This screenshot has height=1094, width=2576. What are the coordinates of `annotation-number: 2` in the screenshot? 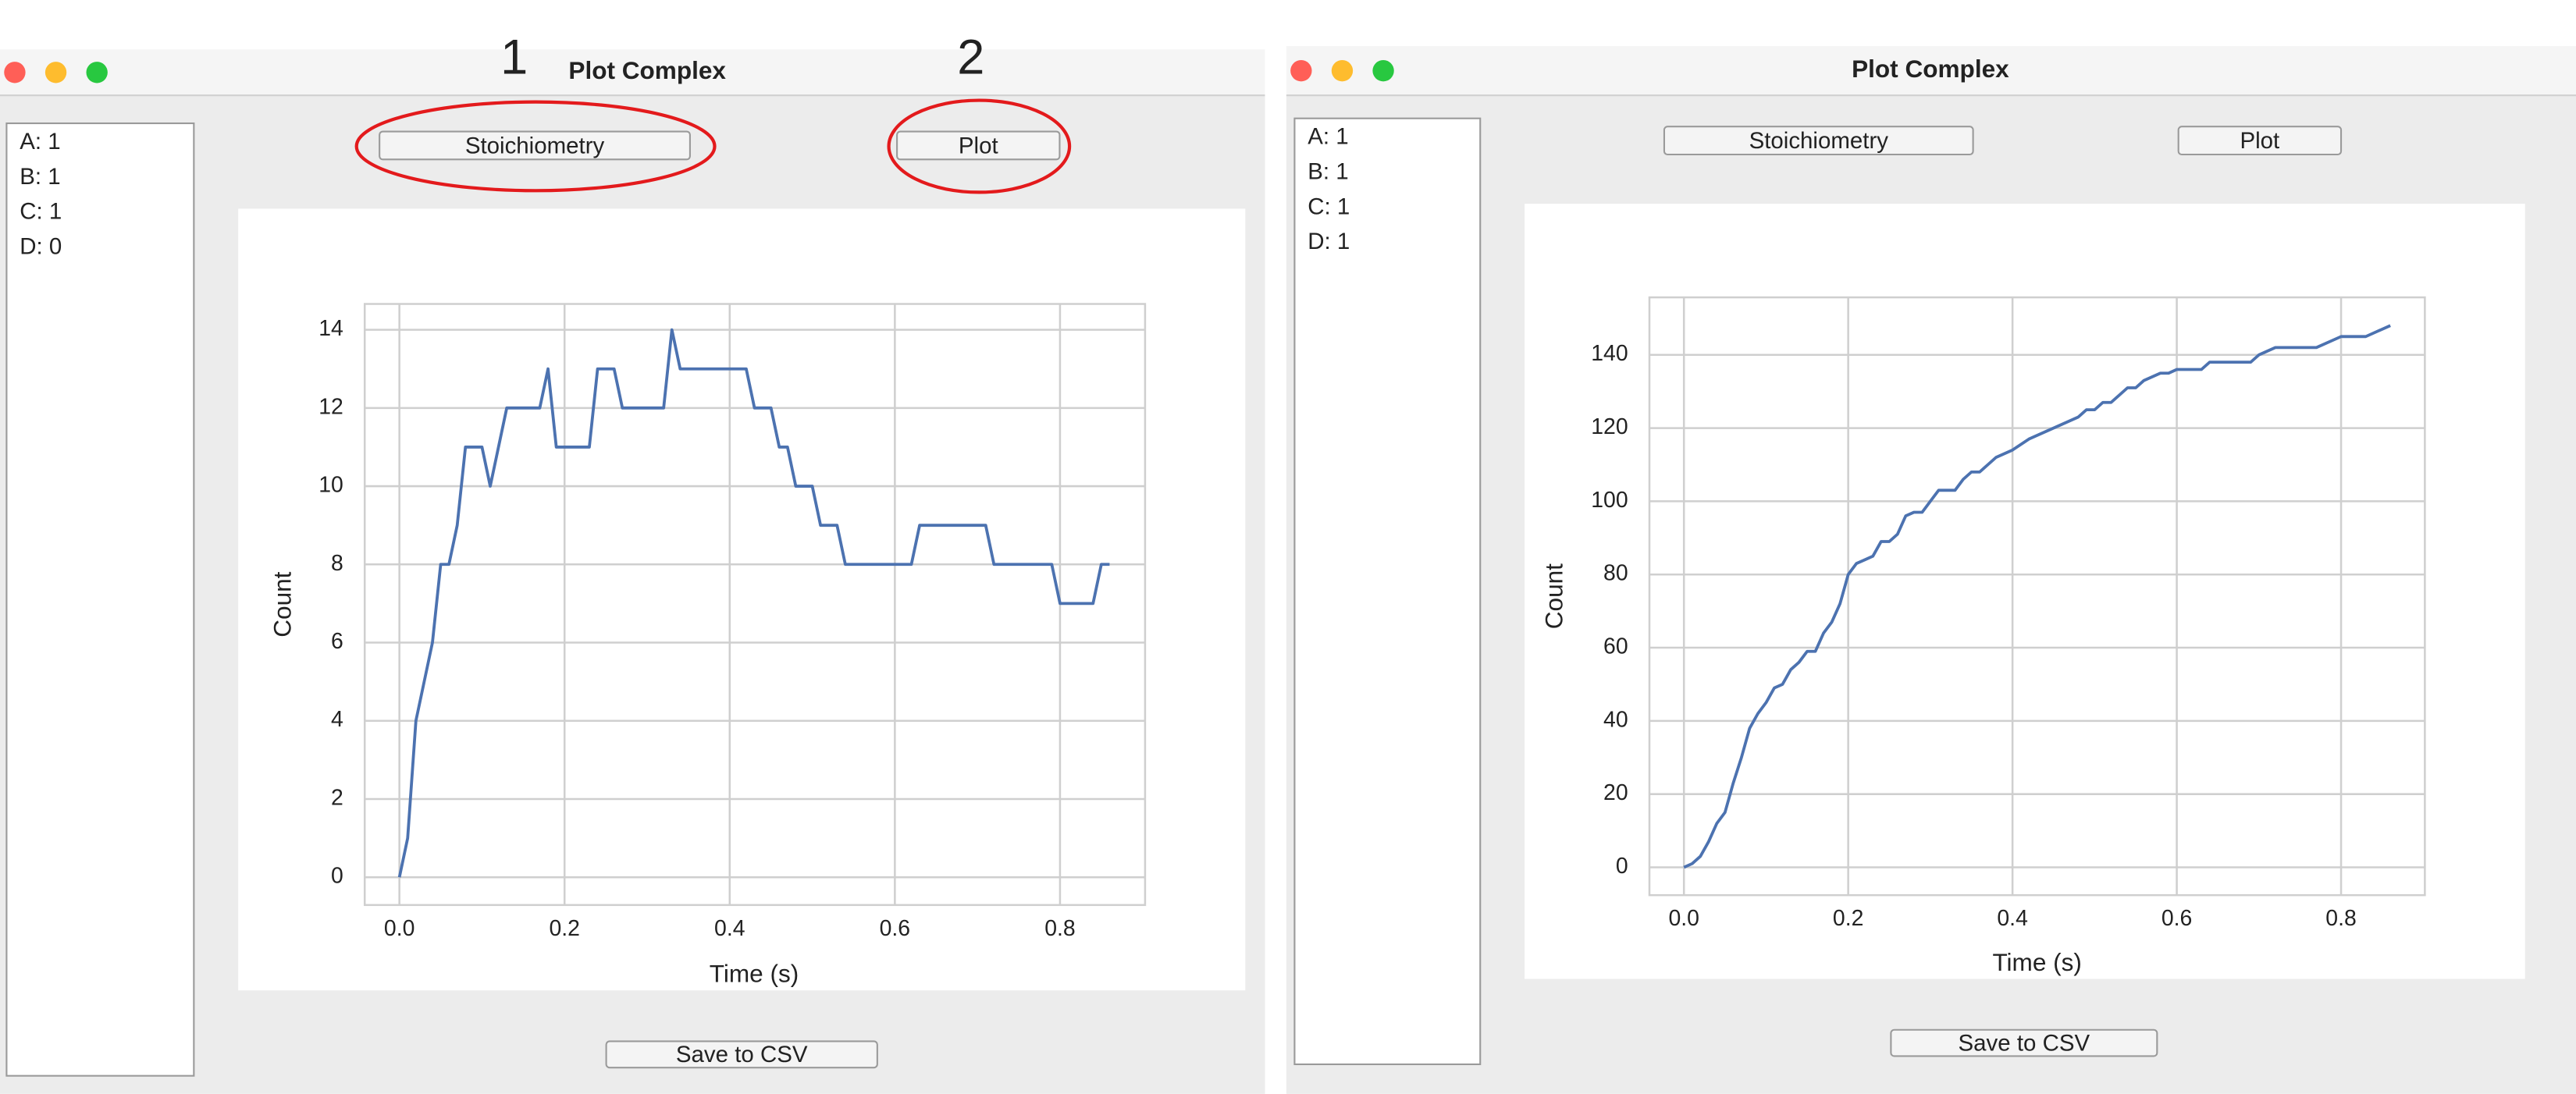 It's located at (970, 57).